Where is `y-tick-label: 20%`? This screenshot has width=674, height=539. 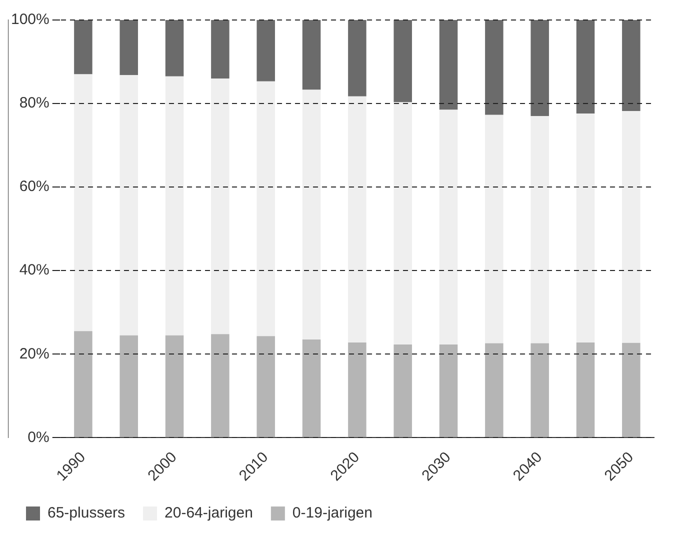
y-tick-label: 20% is located at coordinates (34, 353).